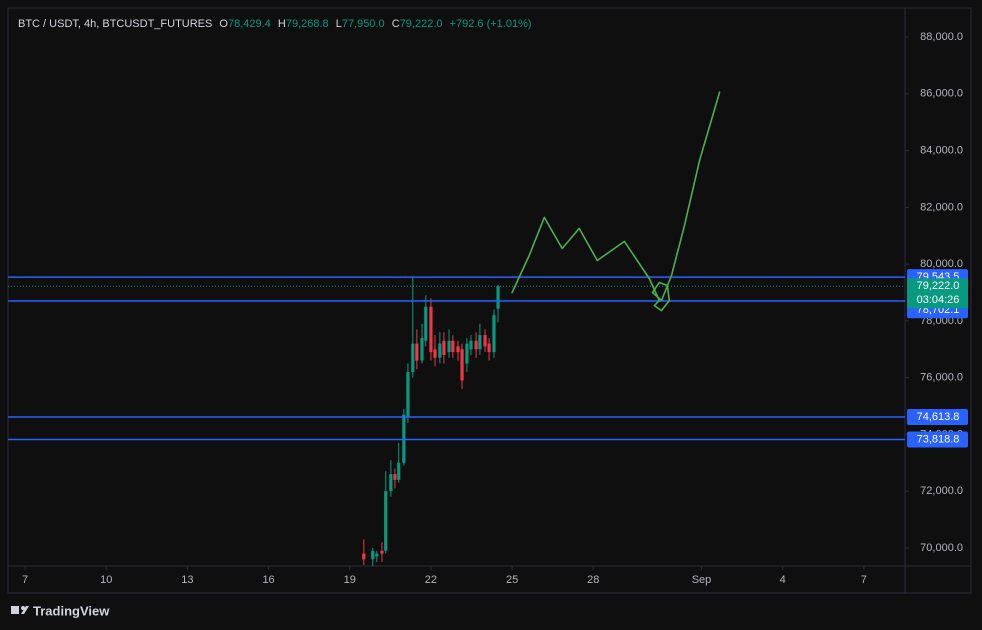 The image size is (982, 630). What do you see at coordinates (106, 580) in the screenshot?
I see `x-tick-label: 10` at bounding box center [106, 580].